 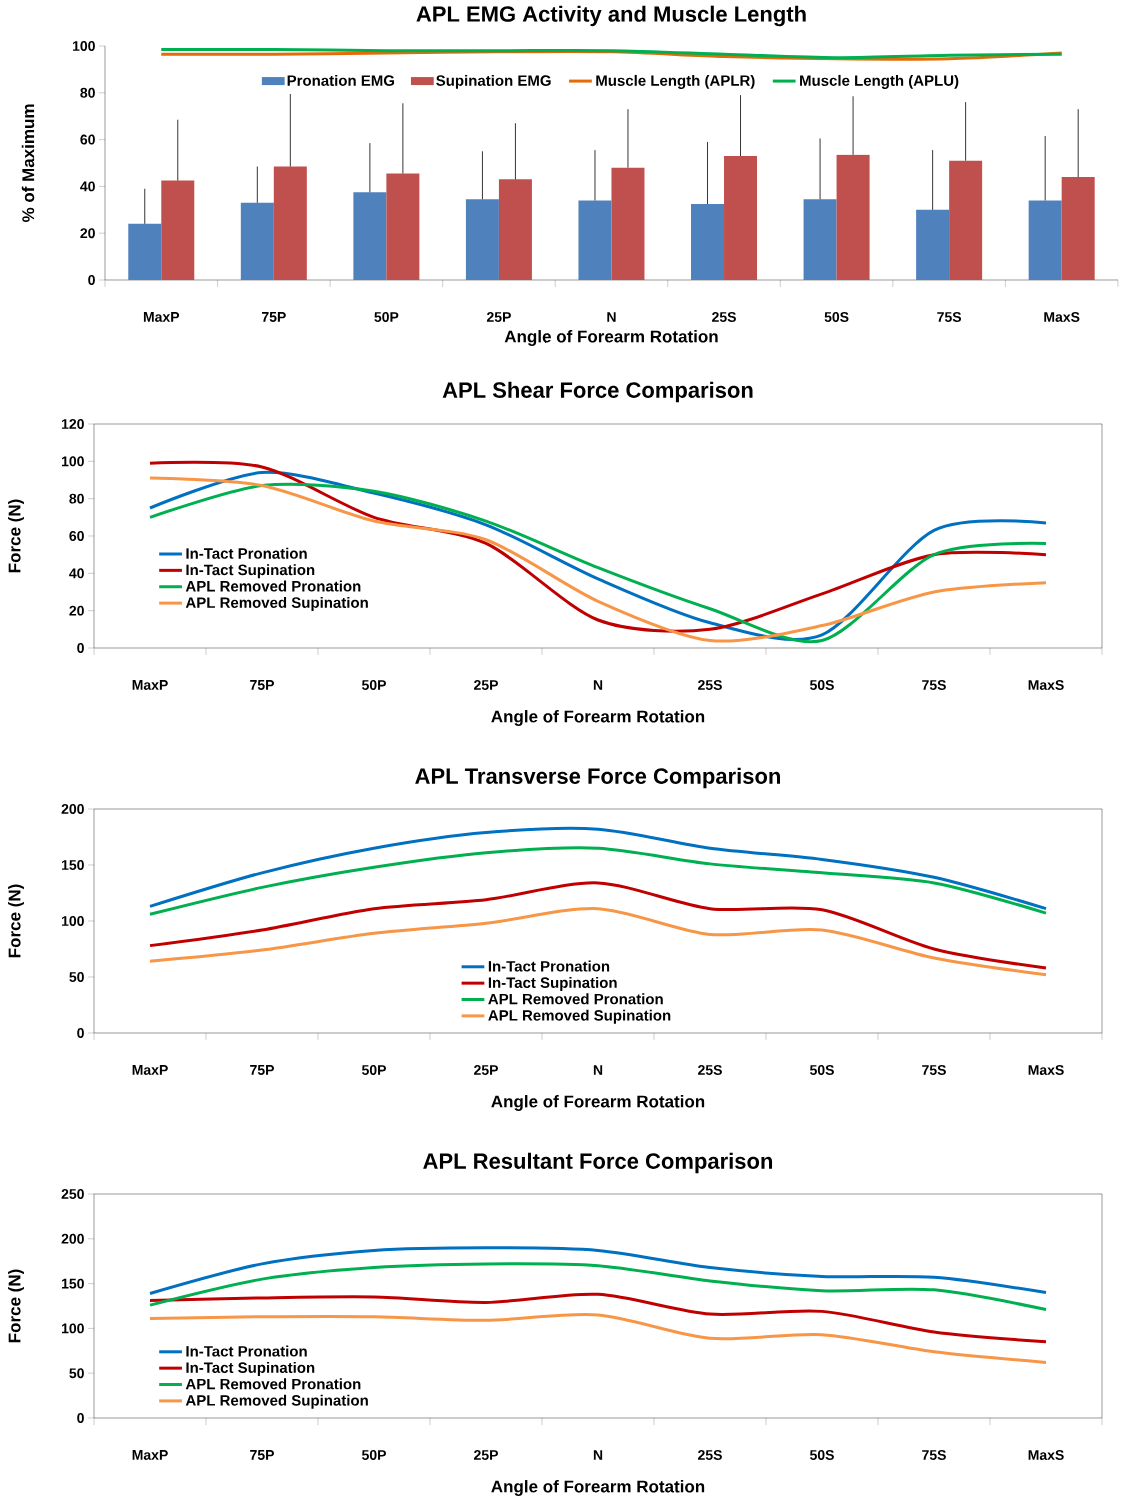 What do you see at coordinates (675, 81) in the screenshot?
I see `legend-label: Muscle Length (APLR)` at bounding box center [675, 81].